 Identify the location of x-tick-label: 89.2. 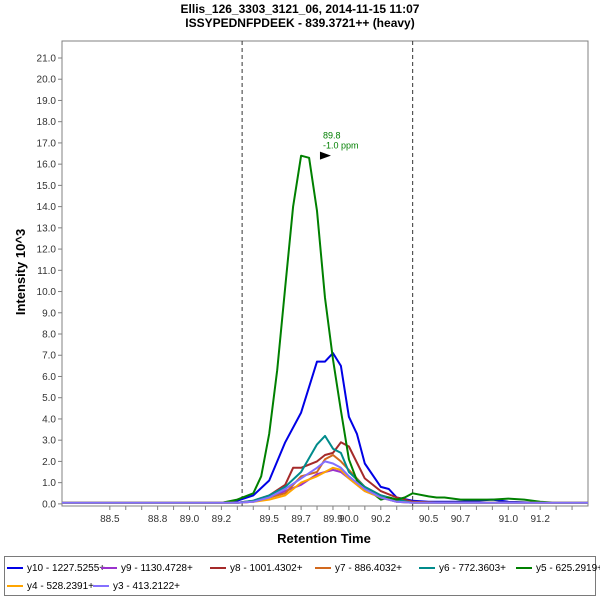
(222, 519).